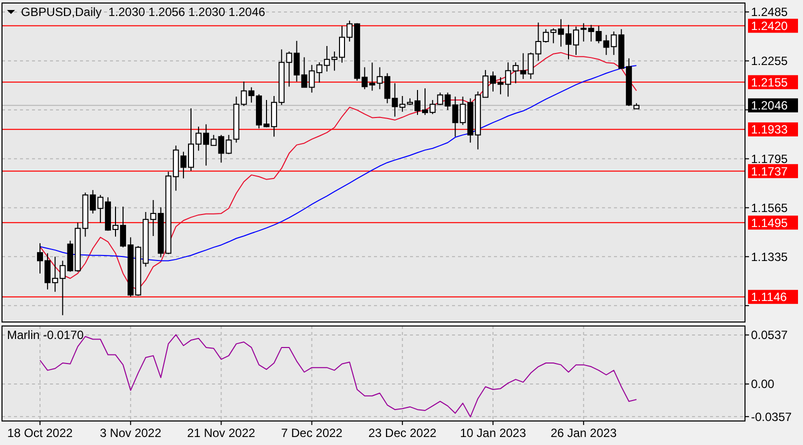 The height and width of the screenshot is (445, 803). I want to click on y-tick-label: 1.2485, so click(769, 12).